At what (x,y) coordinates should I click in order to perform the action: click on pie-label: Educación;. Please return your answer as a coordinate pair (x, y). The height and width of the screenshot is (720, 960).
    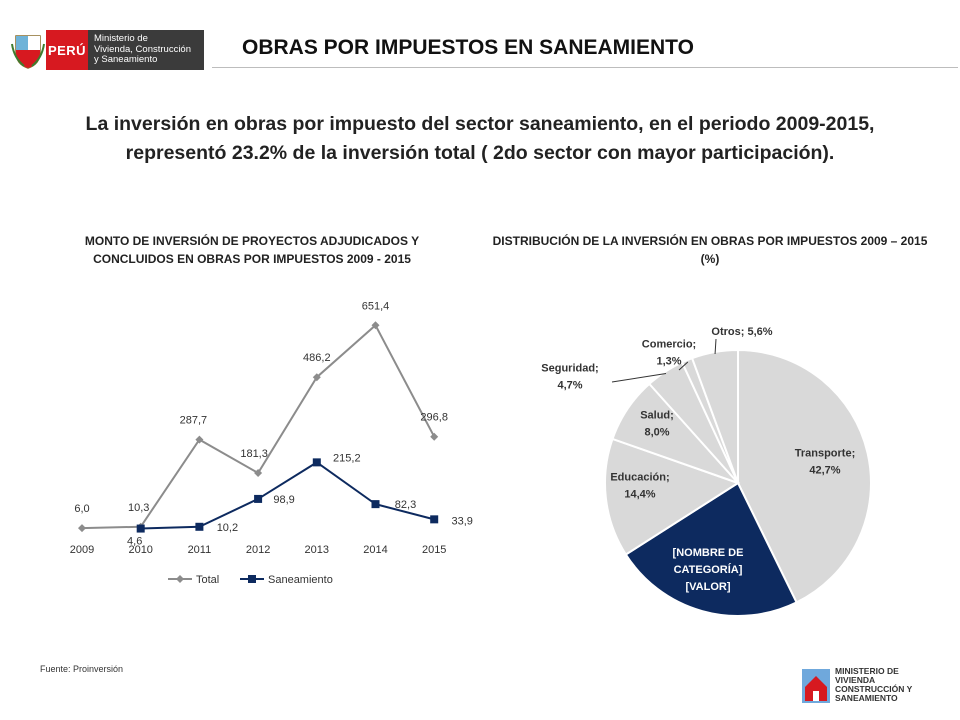
    Looking at the image, I should click on (639, 478).